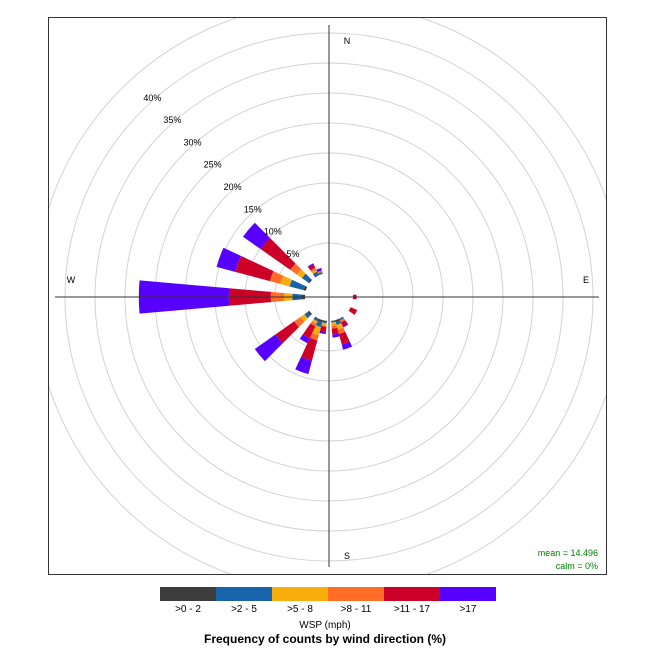 This screenshot has width=650, height=650. I want to click on legend-label-4: >11 - 17, so click(412, 609).